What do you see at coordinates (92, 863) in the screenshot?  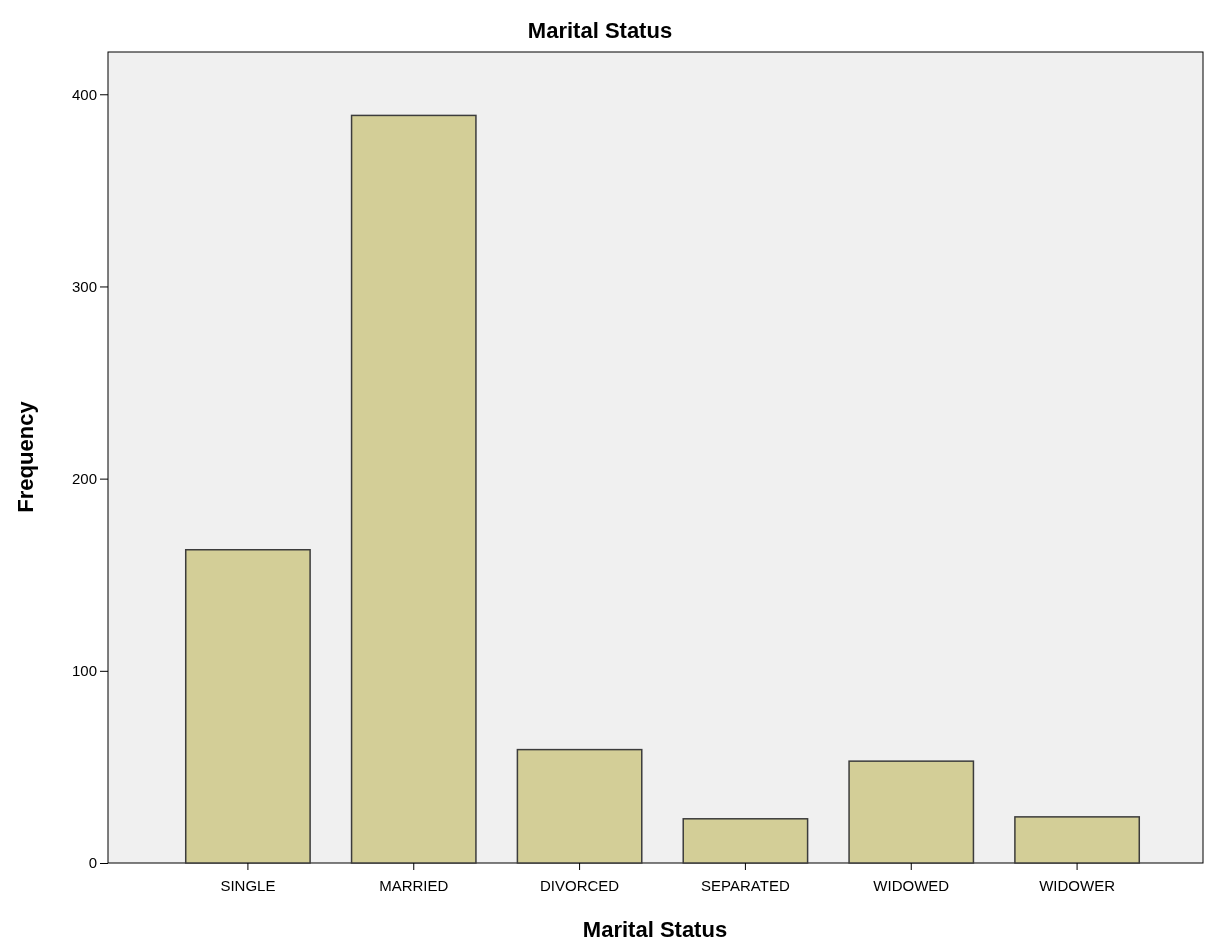 I see `y-tick-label: 0` at bounding box center [92, 863].